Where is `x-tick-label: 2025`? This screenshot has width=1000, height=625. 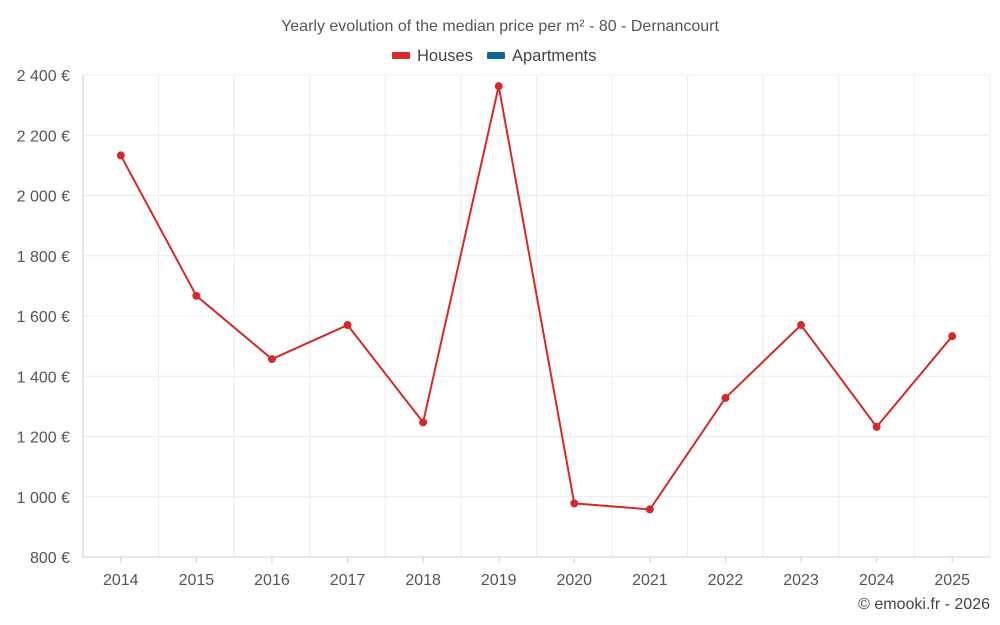 x-tick-label: 2025 is located at coordinates (952, 580).